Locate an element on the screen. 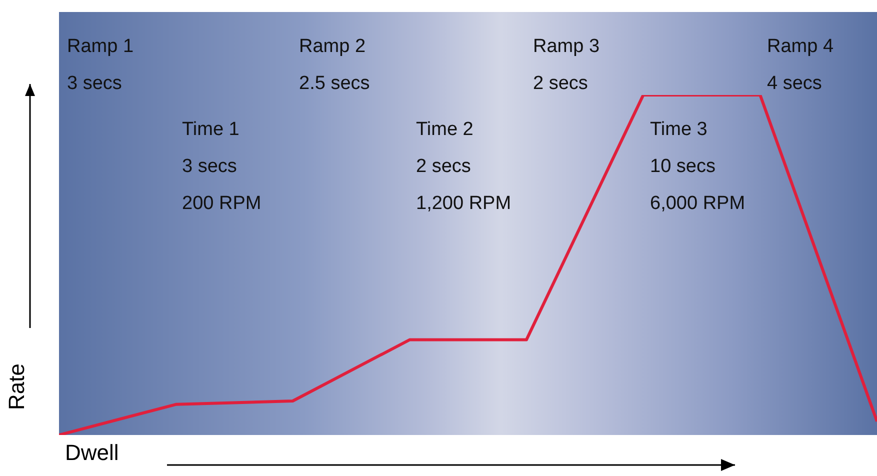 The width and height of the screenshot is (877, 476). text: Ramp 1 3 secs is located at coordinates (100, 65).